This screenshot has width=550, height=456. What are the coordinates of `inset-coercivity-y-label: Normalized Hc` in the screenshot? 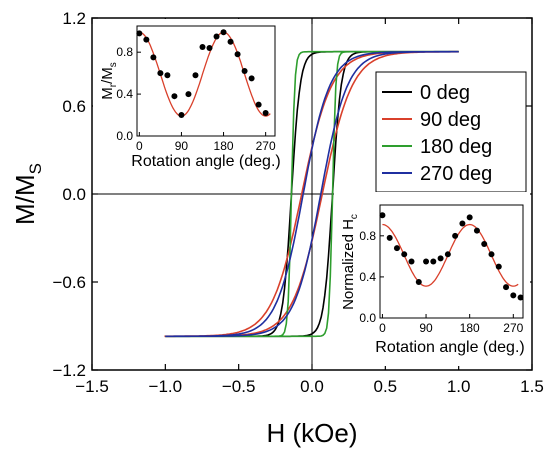 It's located at (350, 262).